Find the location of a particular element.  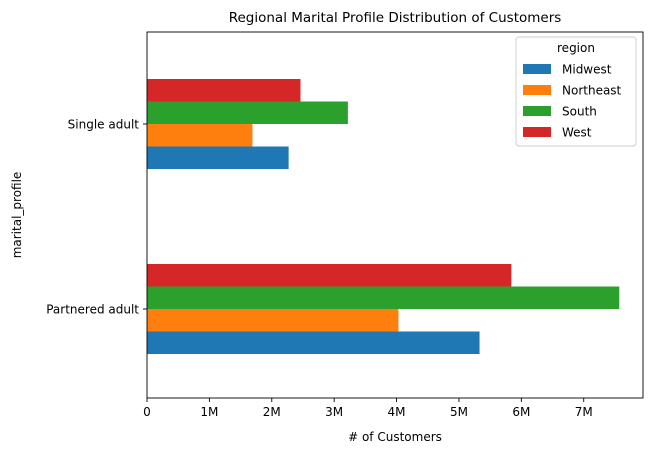

bar-west-single-adult is located at coordinates (224, 90).